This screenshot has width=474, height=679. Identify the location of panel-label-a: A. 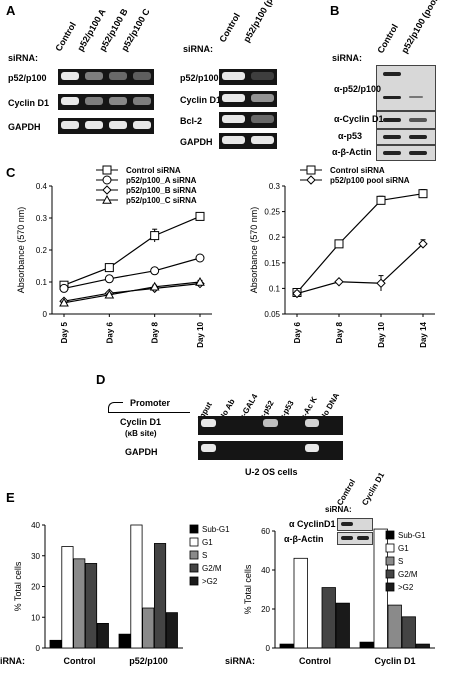
(11, 10).